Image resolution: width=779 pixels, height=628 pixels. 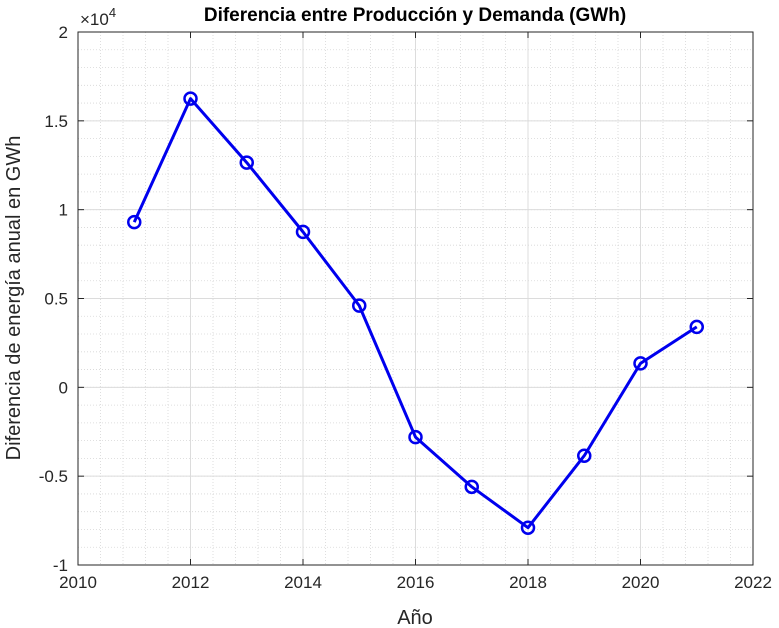 What do you see at coordinates (60, 565) in the screenshot?
I see `y-tick-label: -1` at bounding box center [60, 565].